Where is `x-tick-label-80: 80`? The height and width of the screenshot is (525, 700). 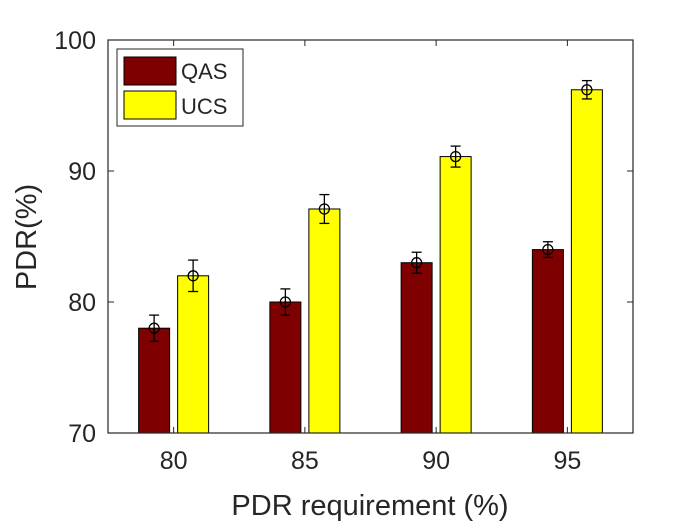
x-tick-label-80: 80 is located at coordinates (174, 461).